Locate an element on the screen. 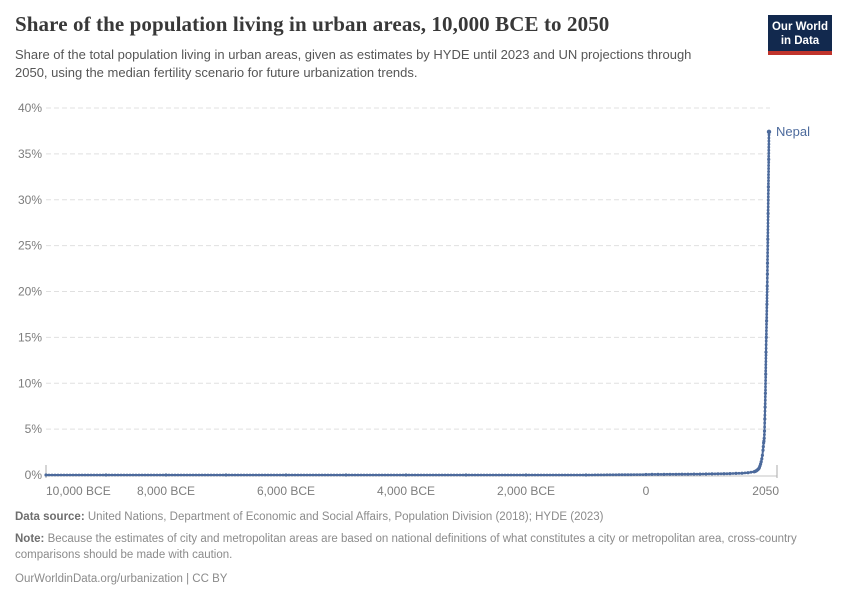 The height and width of the screenshot is (600, 850). logo-line1: Our World is located at coordinates (799, 27).